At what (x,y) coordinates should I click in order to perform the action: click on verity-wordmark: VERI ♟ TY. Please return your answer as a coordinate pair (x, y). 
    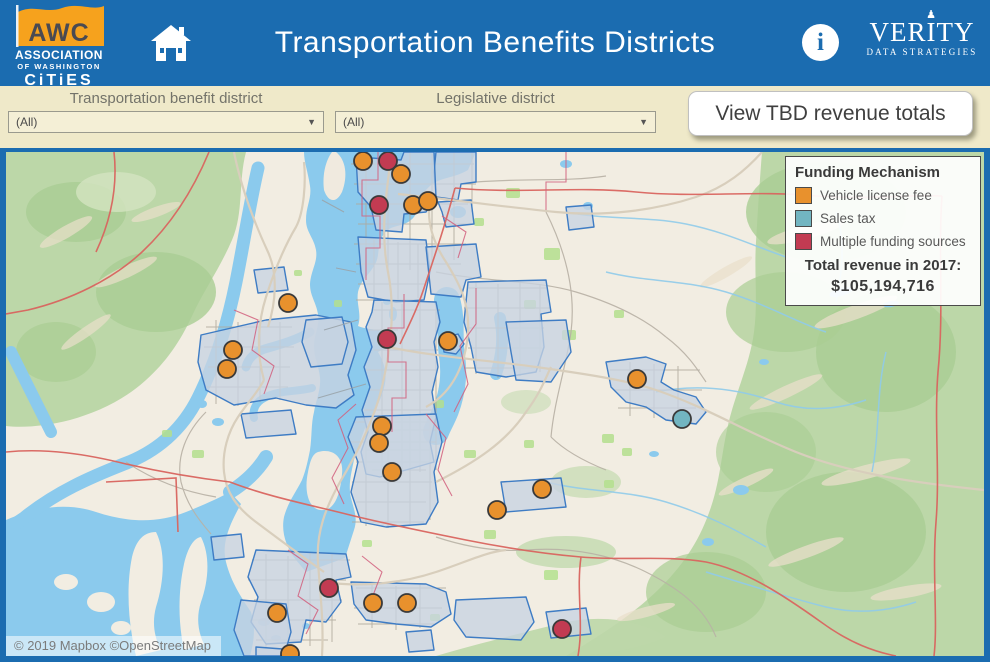
    Looking at the image, I should click on (922, 28).